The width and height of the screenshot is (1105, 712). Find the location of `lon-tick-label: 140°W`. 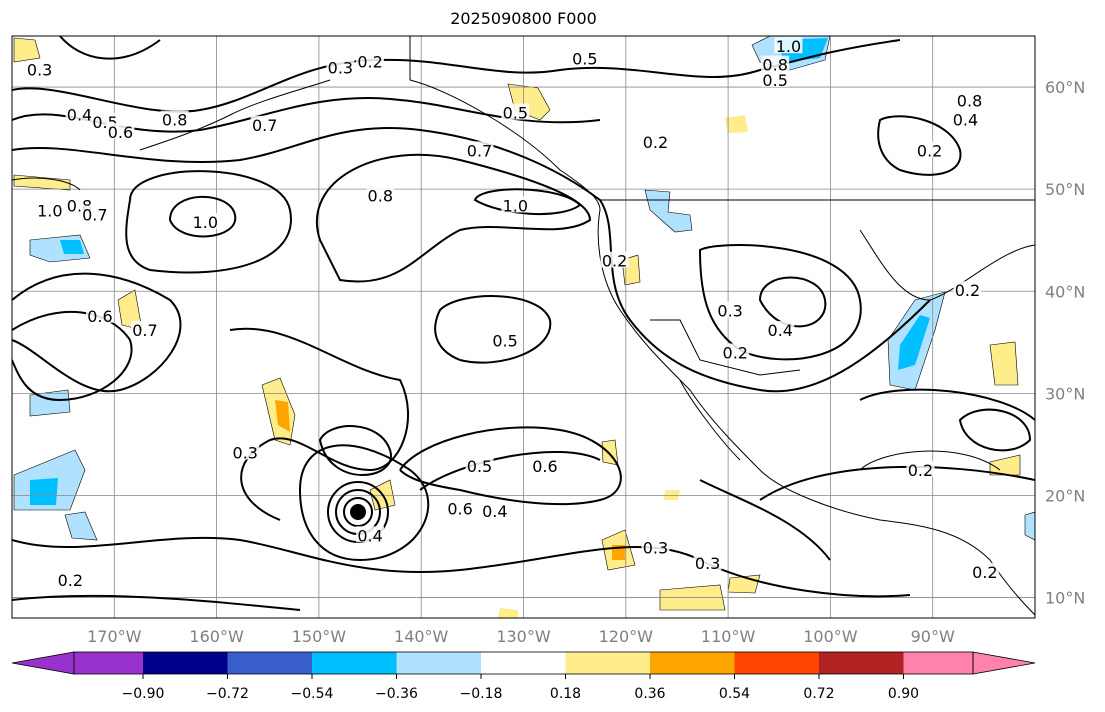

lon-tick-label: 140°W is located at coordinates (421, 636).